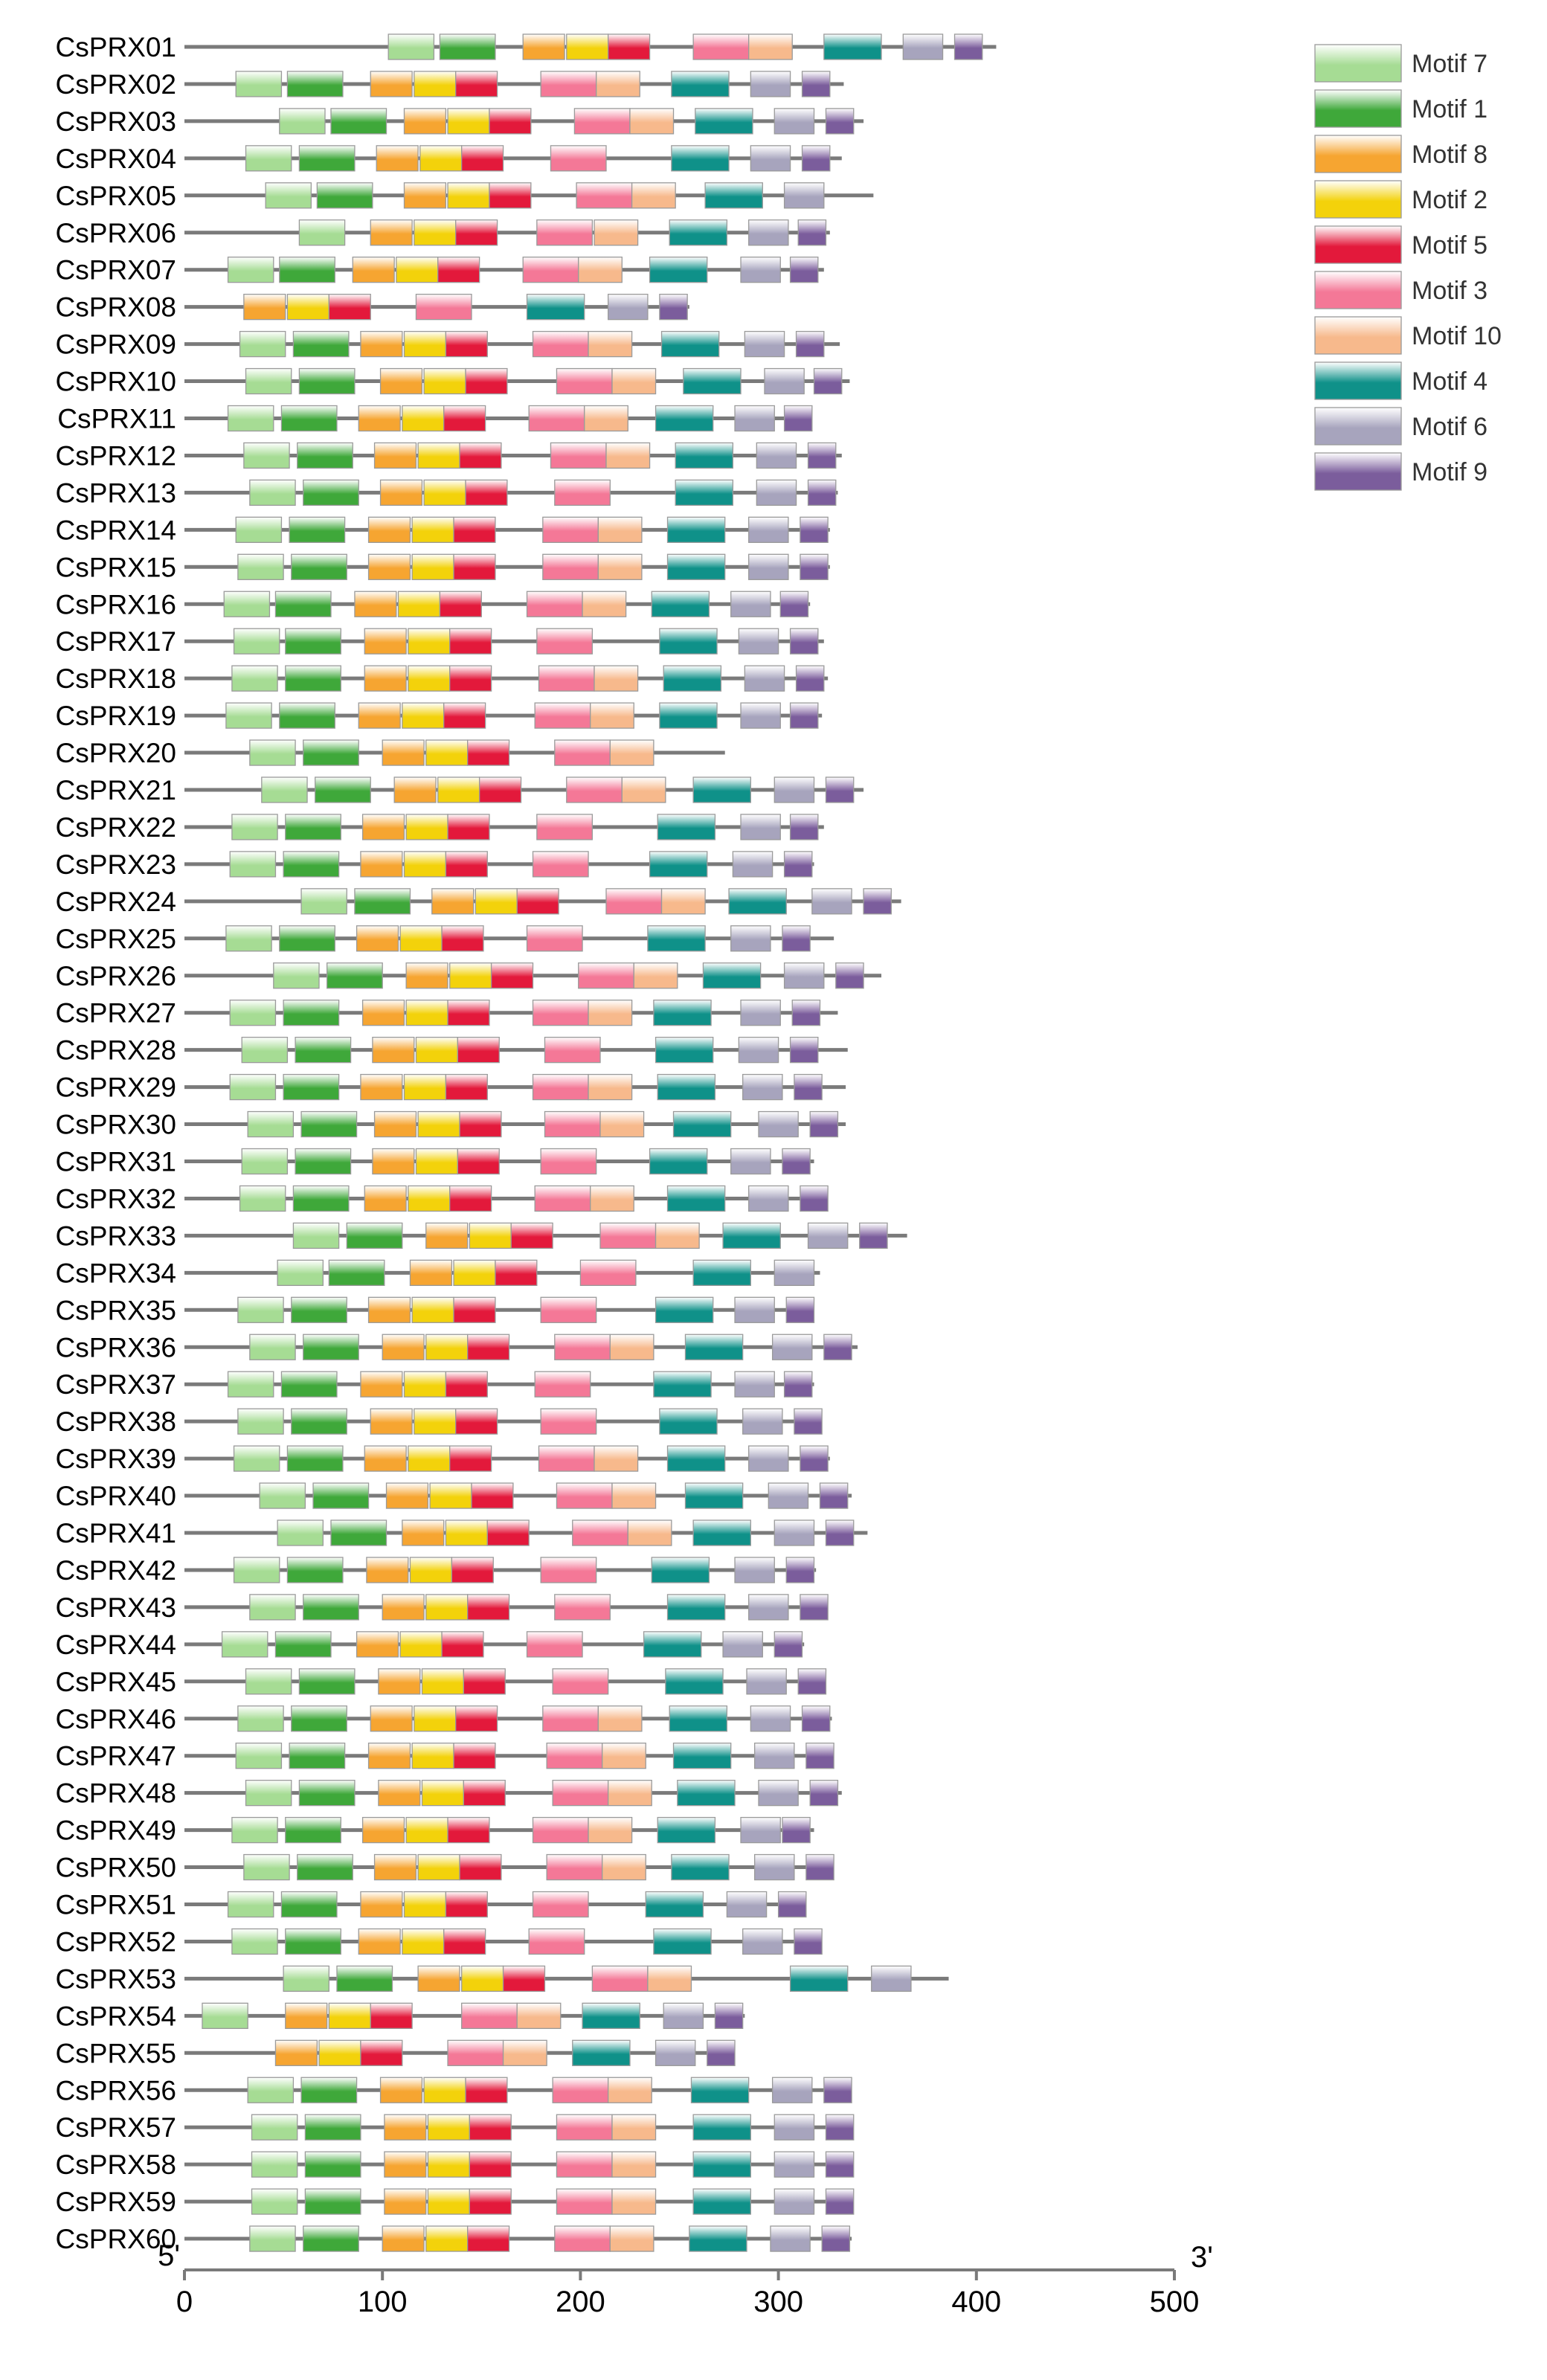 This screenshot has width=1547, height=2380. What do you see at coordinates (116, 1051) in the screenshot?
I see `gene-label: CsPRX28` at bounding box center [116, 1051].